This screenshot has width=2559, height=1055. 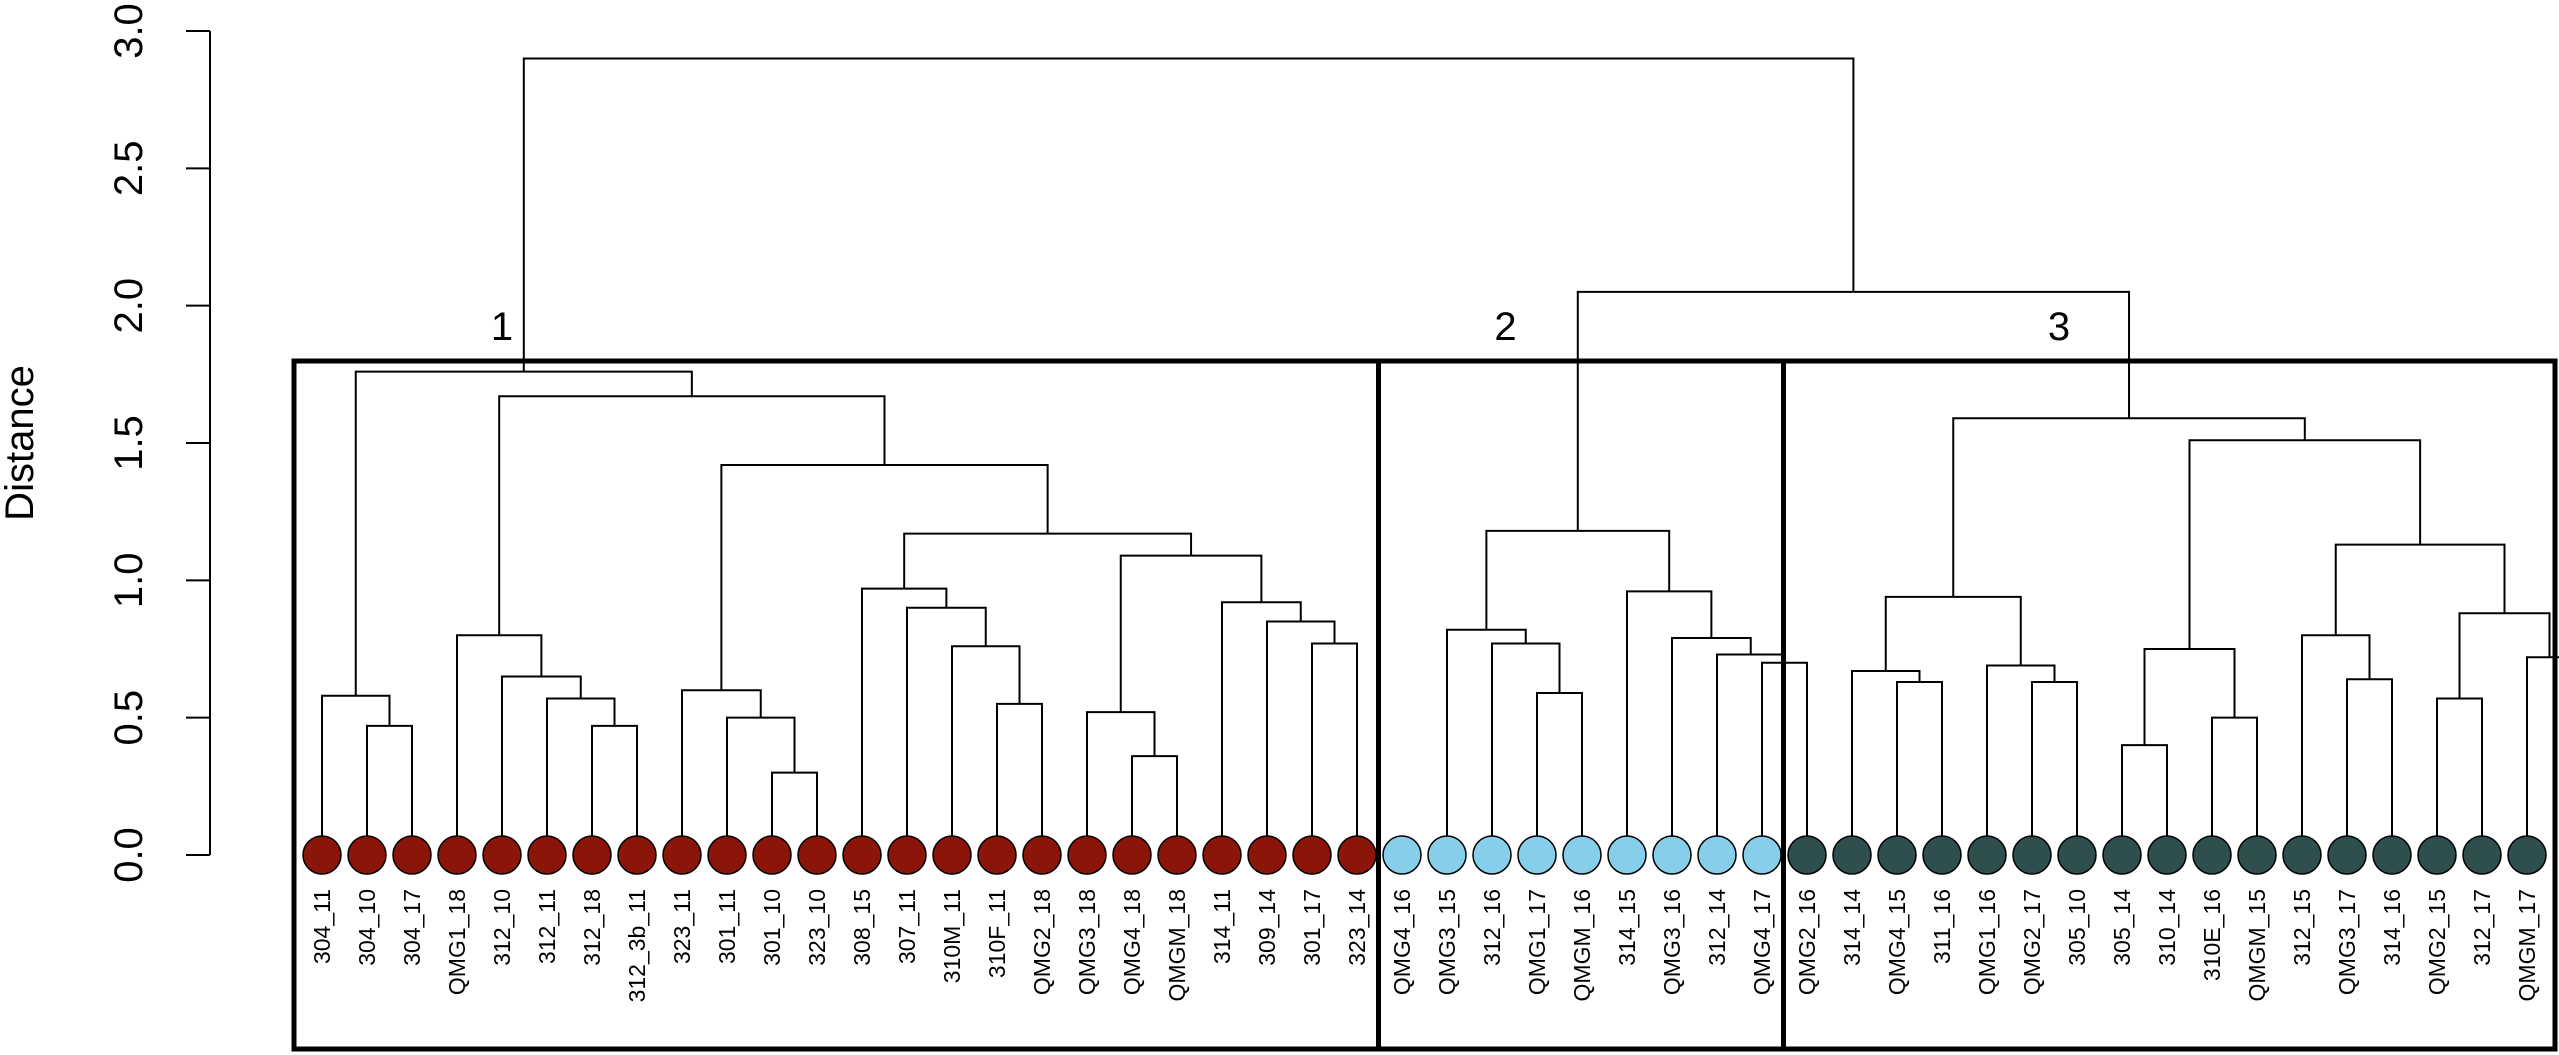 What do you see at coordinates (1751, 754) in the screenshot?
I see `dendrogram-link-m28` at bounding box center [1751, 754].